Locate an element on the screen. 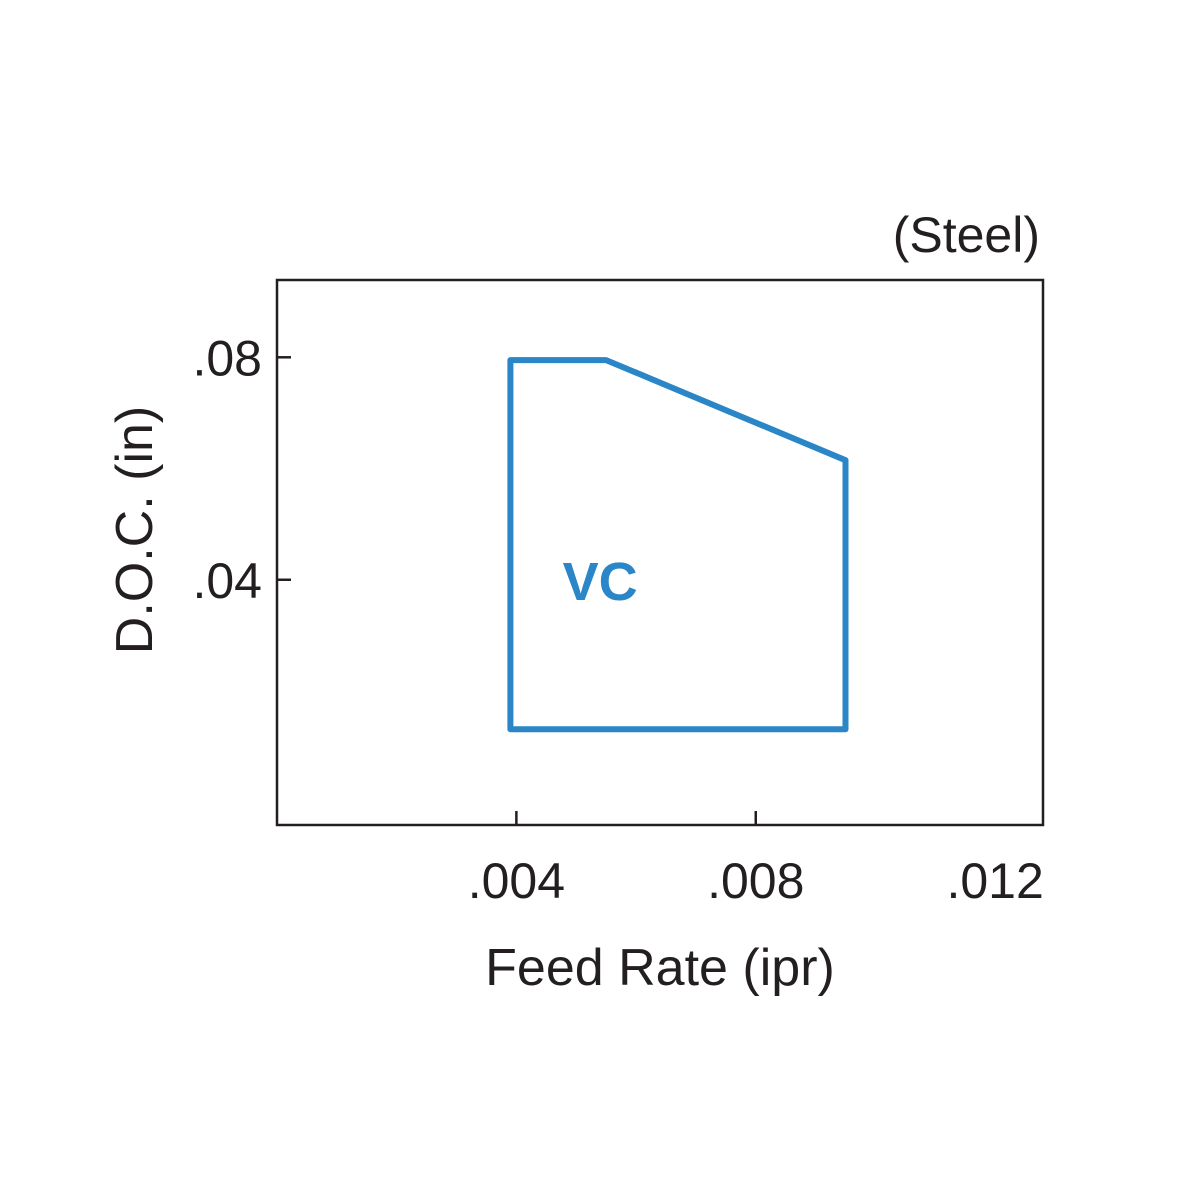 This screenshot has height=1200, width=1200. chart-subtitle: (Steel) is located at coordinates (966, 235).